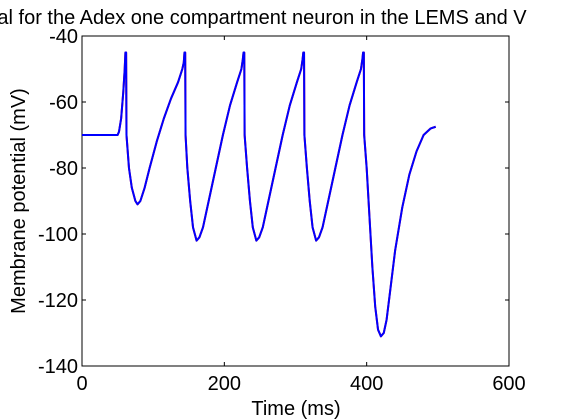 The image size is (561, 420). What do you see at coordinates (58, 235) in the screenshot?
I see `y-tick-label: -100` at bounding box center [58, 235].